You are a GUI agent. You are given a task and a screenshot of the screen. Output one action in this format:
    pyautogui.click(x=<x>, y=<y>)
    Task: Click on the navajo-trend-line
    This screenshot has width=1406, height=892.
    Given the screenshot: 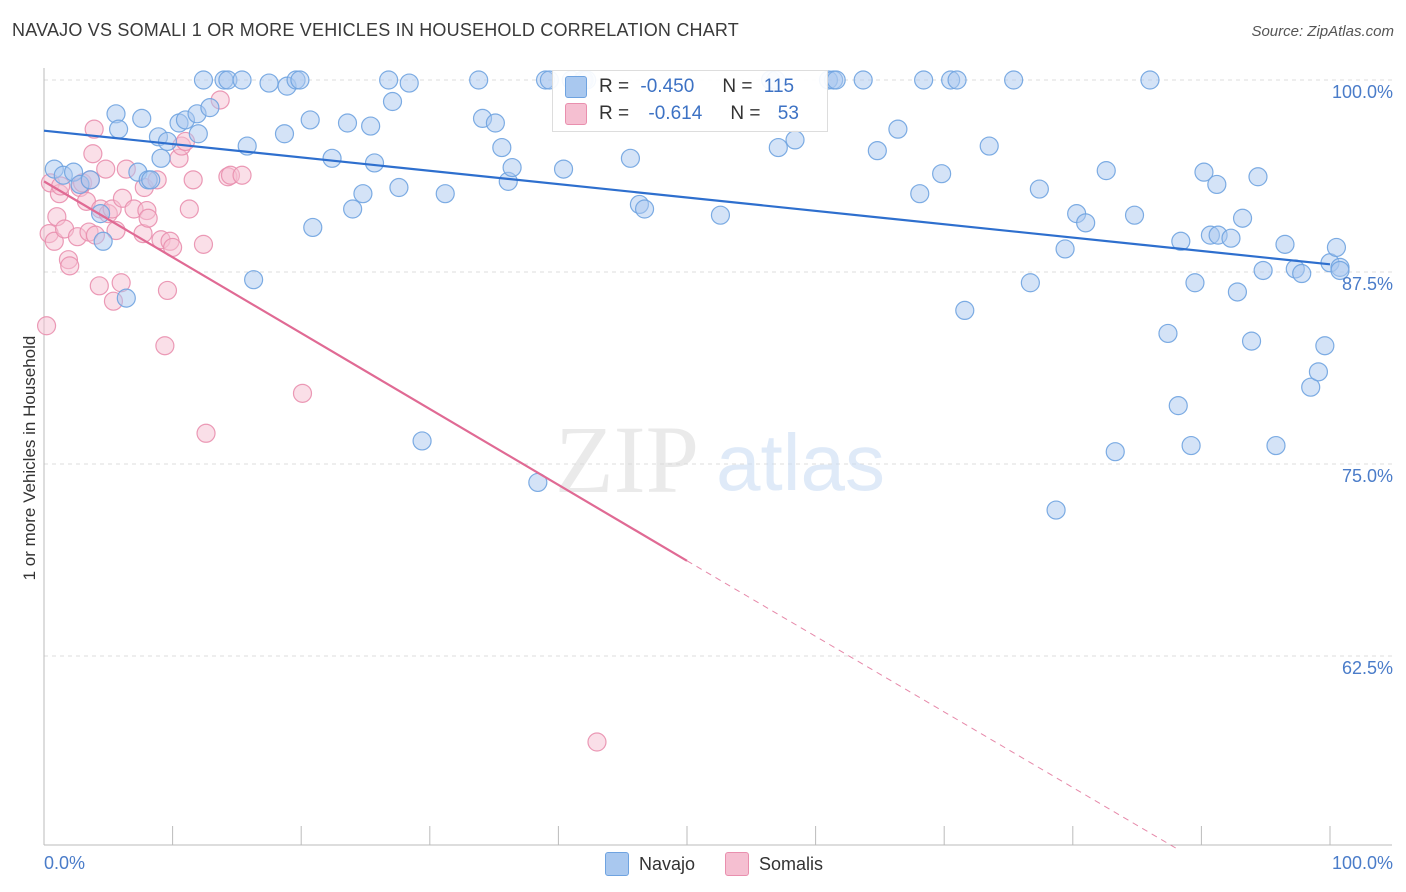 What is the action you would take?
    pyautogui.click(x=687, y=197)
    